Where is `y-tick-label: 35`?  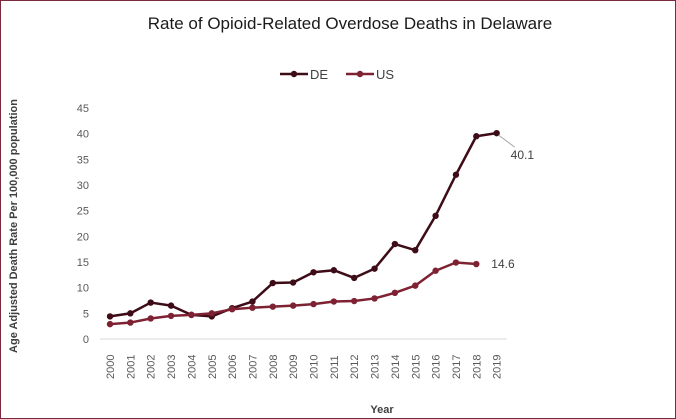 y-tick-label: 35 is located at coordinates (83, 160).